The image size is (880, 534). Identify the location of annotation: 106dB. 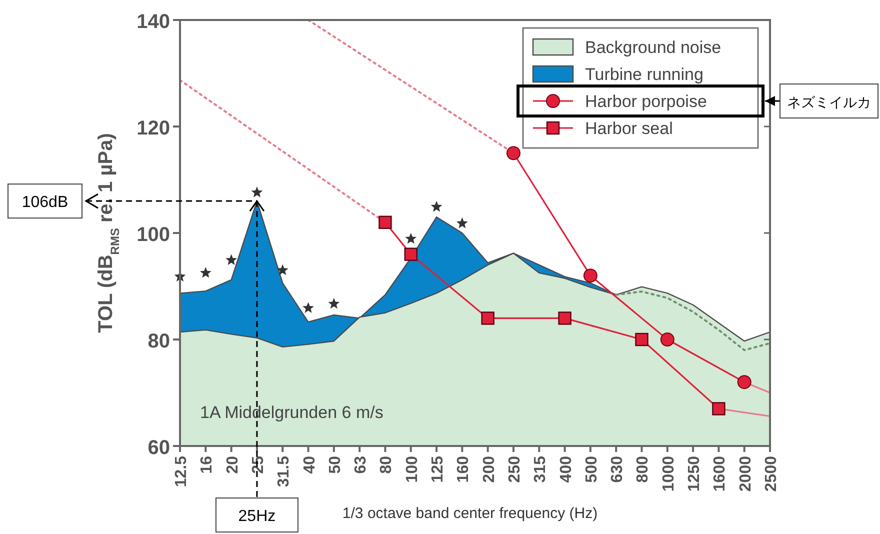
(45, 203).